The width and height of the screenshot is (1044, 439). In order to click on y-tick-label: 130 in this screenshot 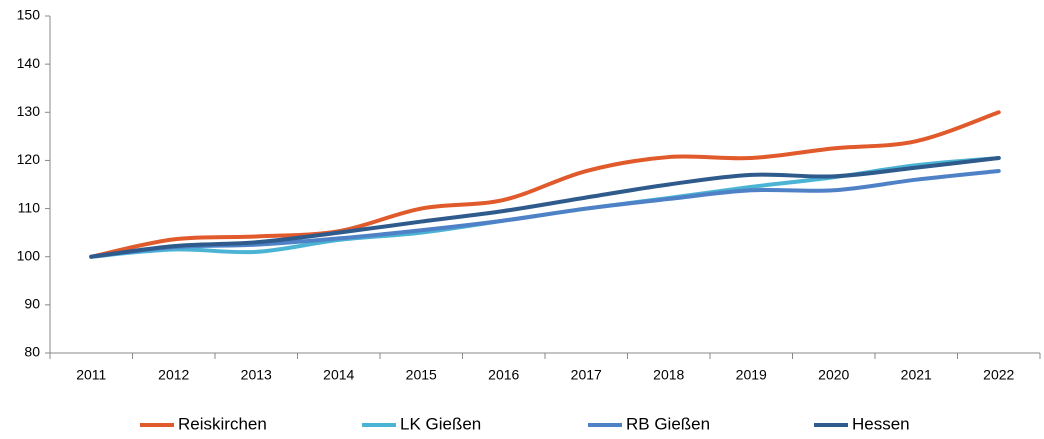, I will do `click(29, 111)`.